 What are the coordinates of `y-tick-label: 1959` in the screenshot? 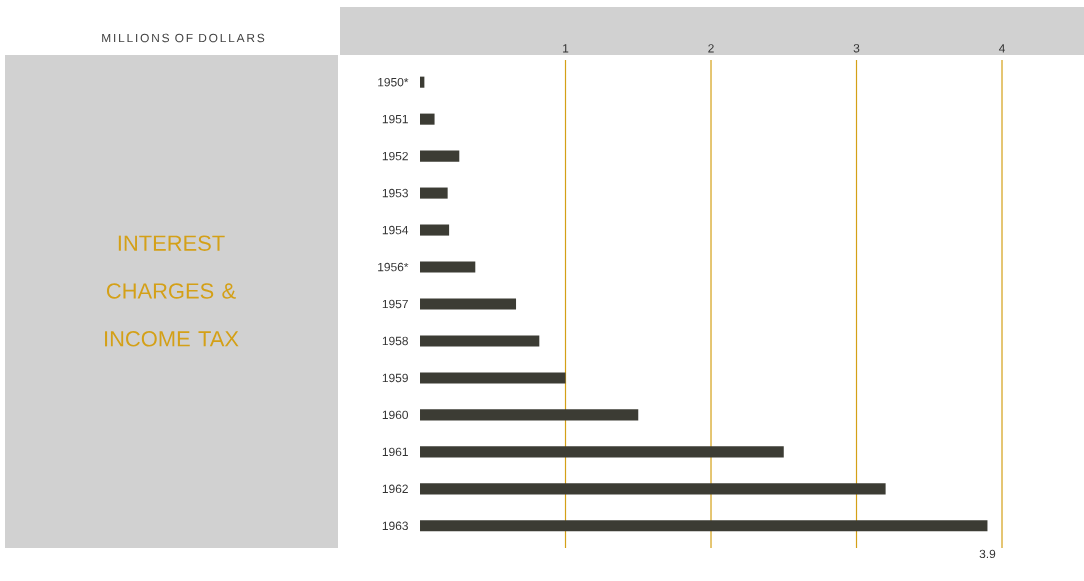 It's located at (395, 378).